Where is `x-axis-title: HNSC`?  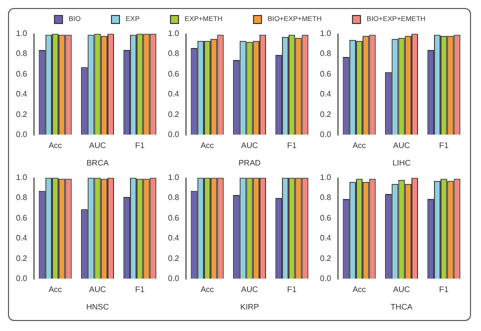 x-axis-title: HNSC is located at coordinates (98, 307).